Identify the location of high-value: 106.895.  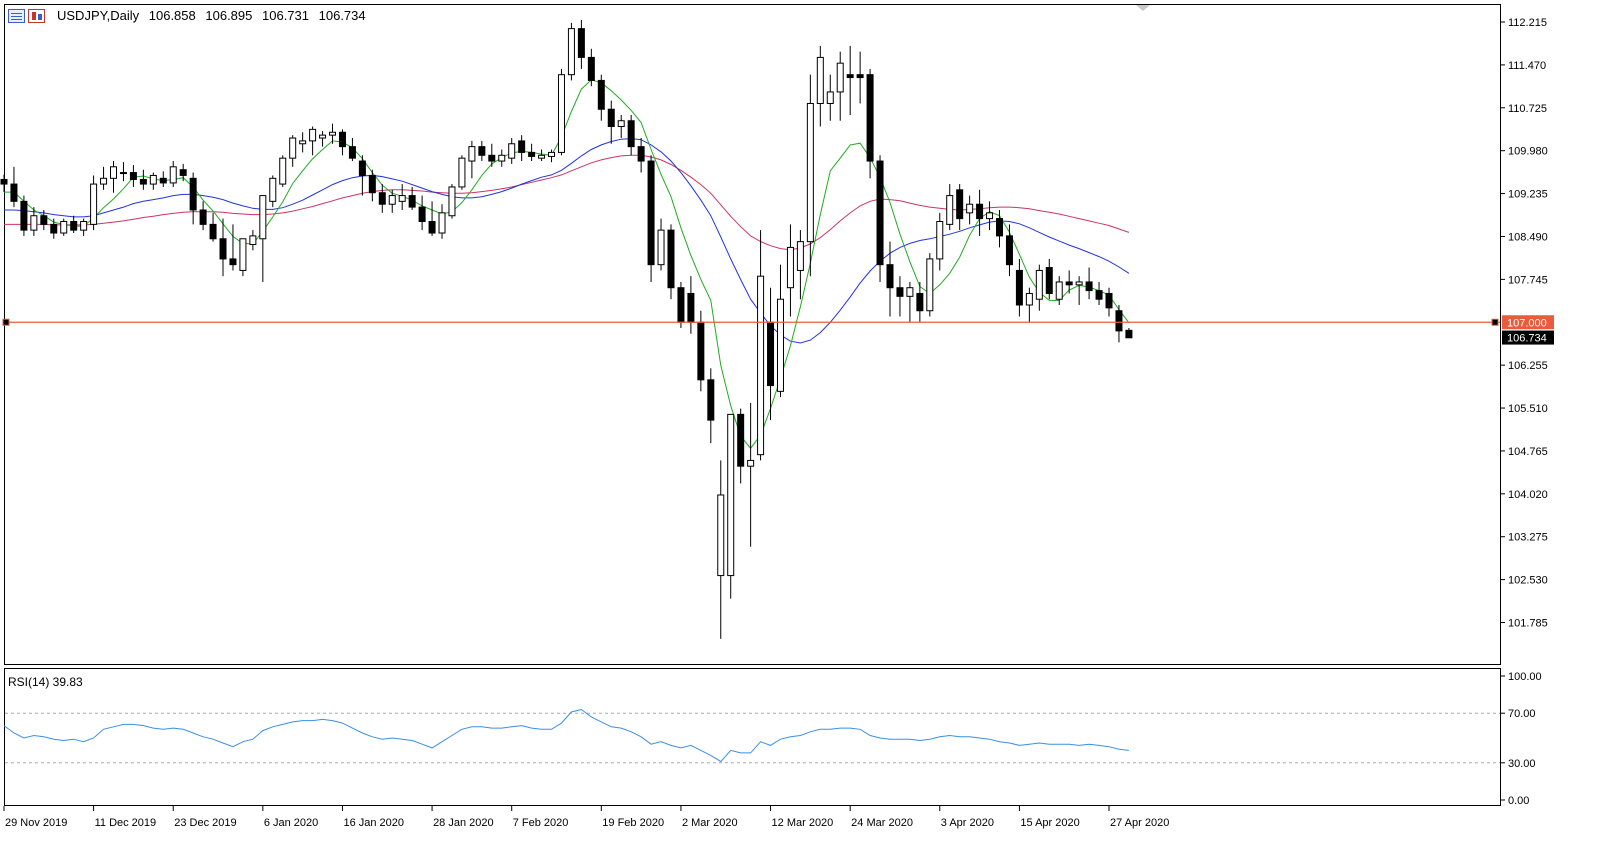
(229, 15).